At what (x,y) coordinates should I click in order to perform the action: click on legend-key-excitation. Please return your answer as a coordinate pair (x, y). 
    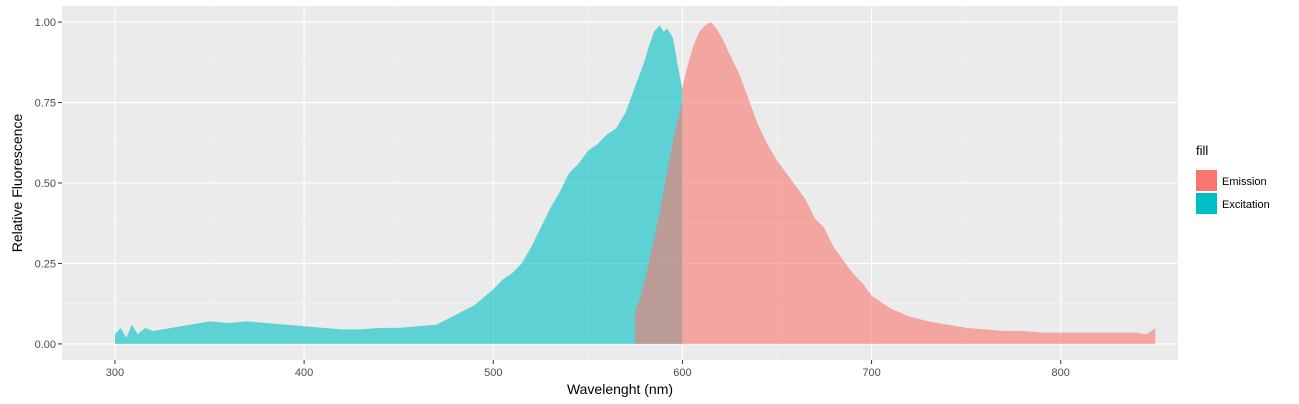
    Looking at the image, I should click on (1206, 203).